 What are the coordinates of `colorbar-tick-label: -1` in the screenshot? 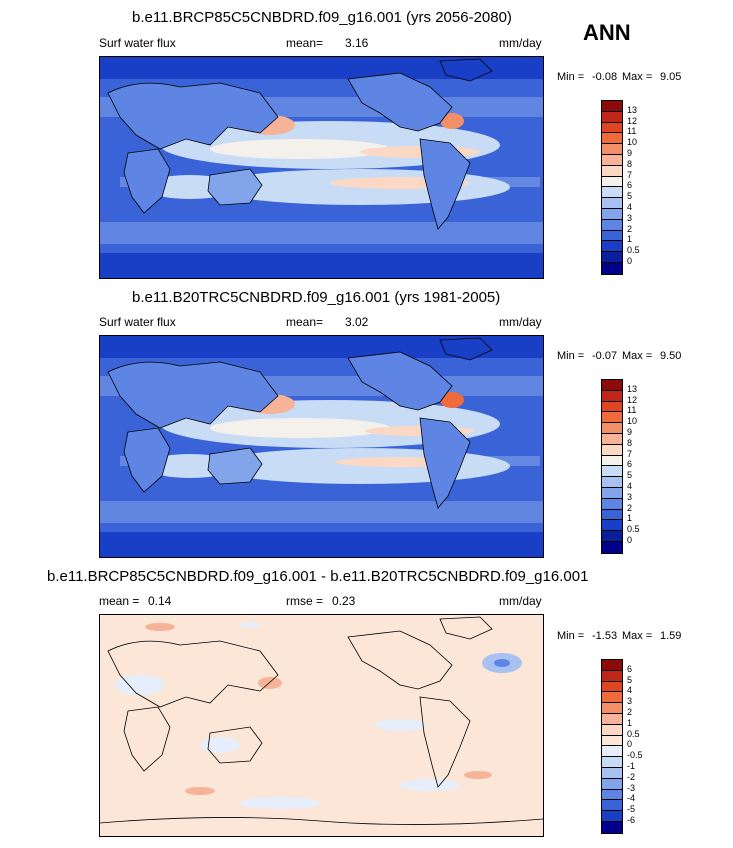 It's located at (631, 766).